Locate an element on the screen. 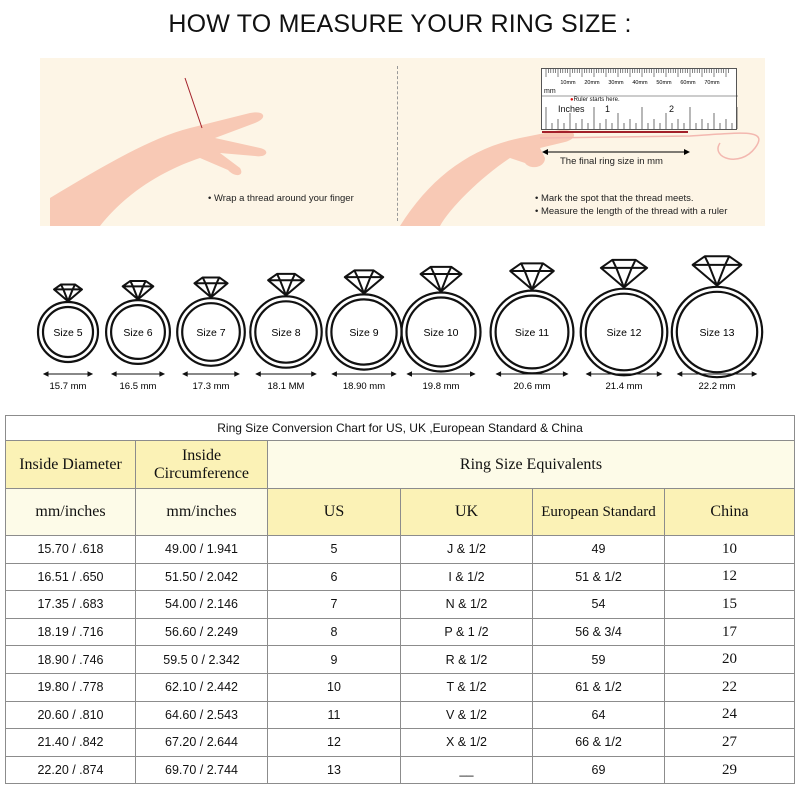  table-cell: 8 is located at coordinates (334, 632).